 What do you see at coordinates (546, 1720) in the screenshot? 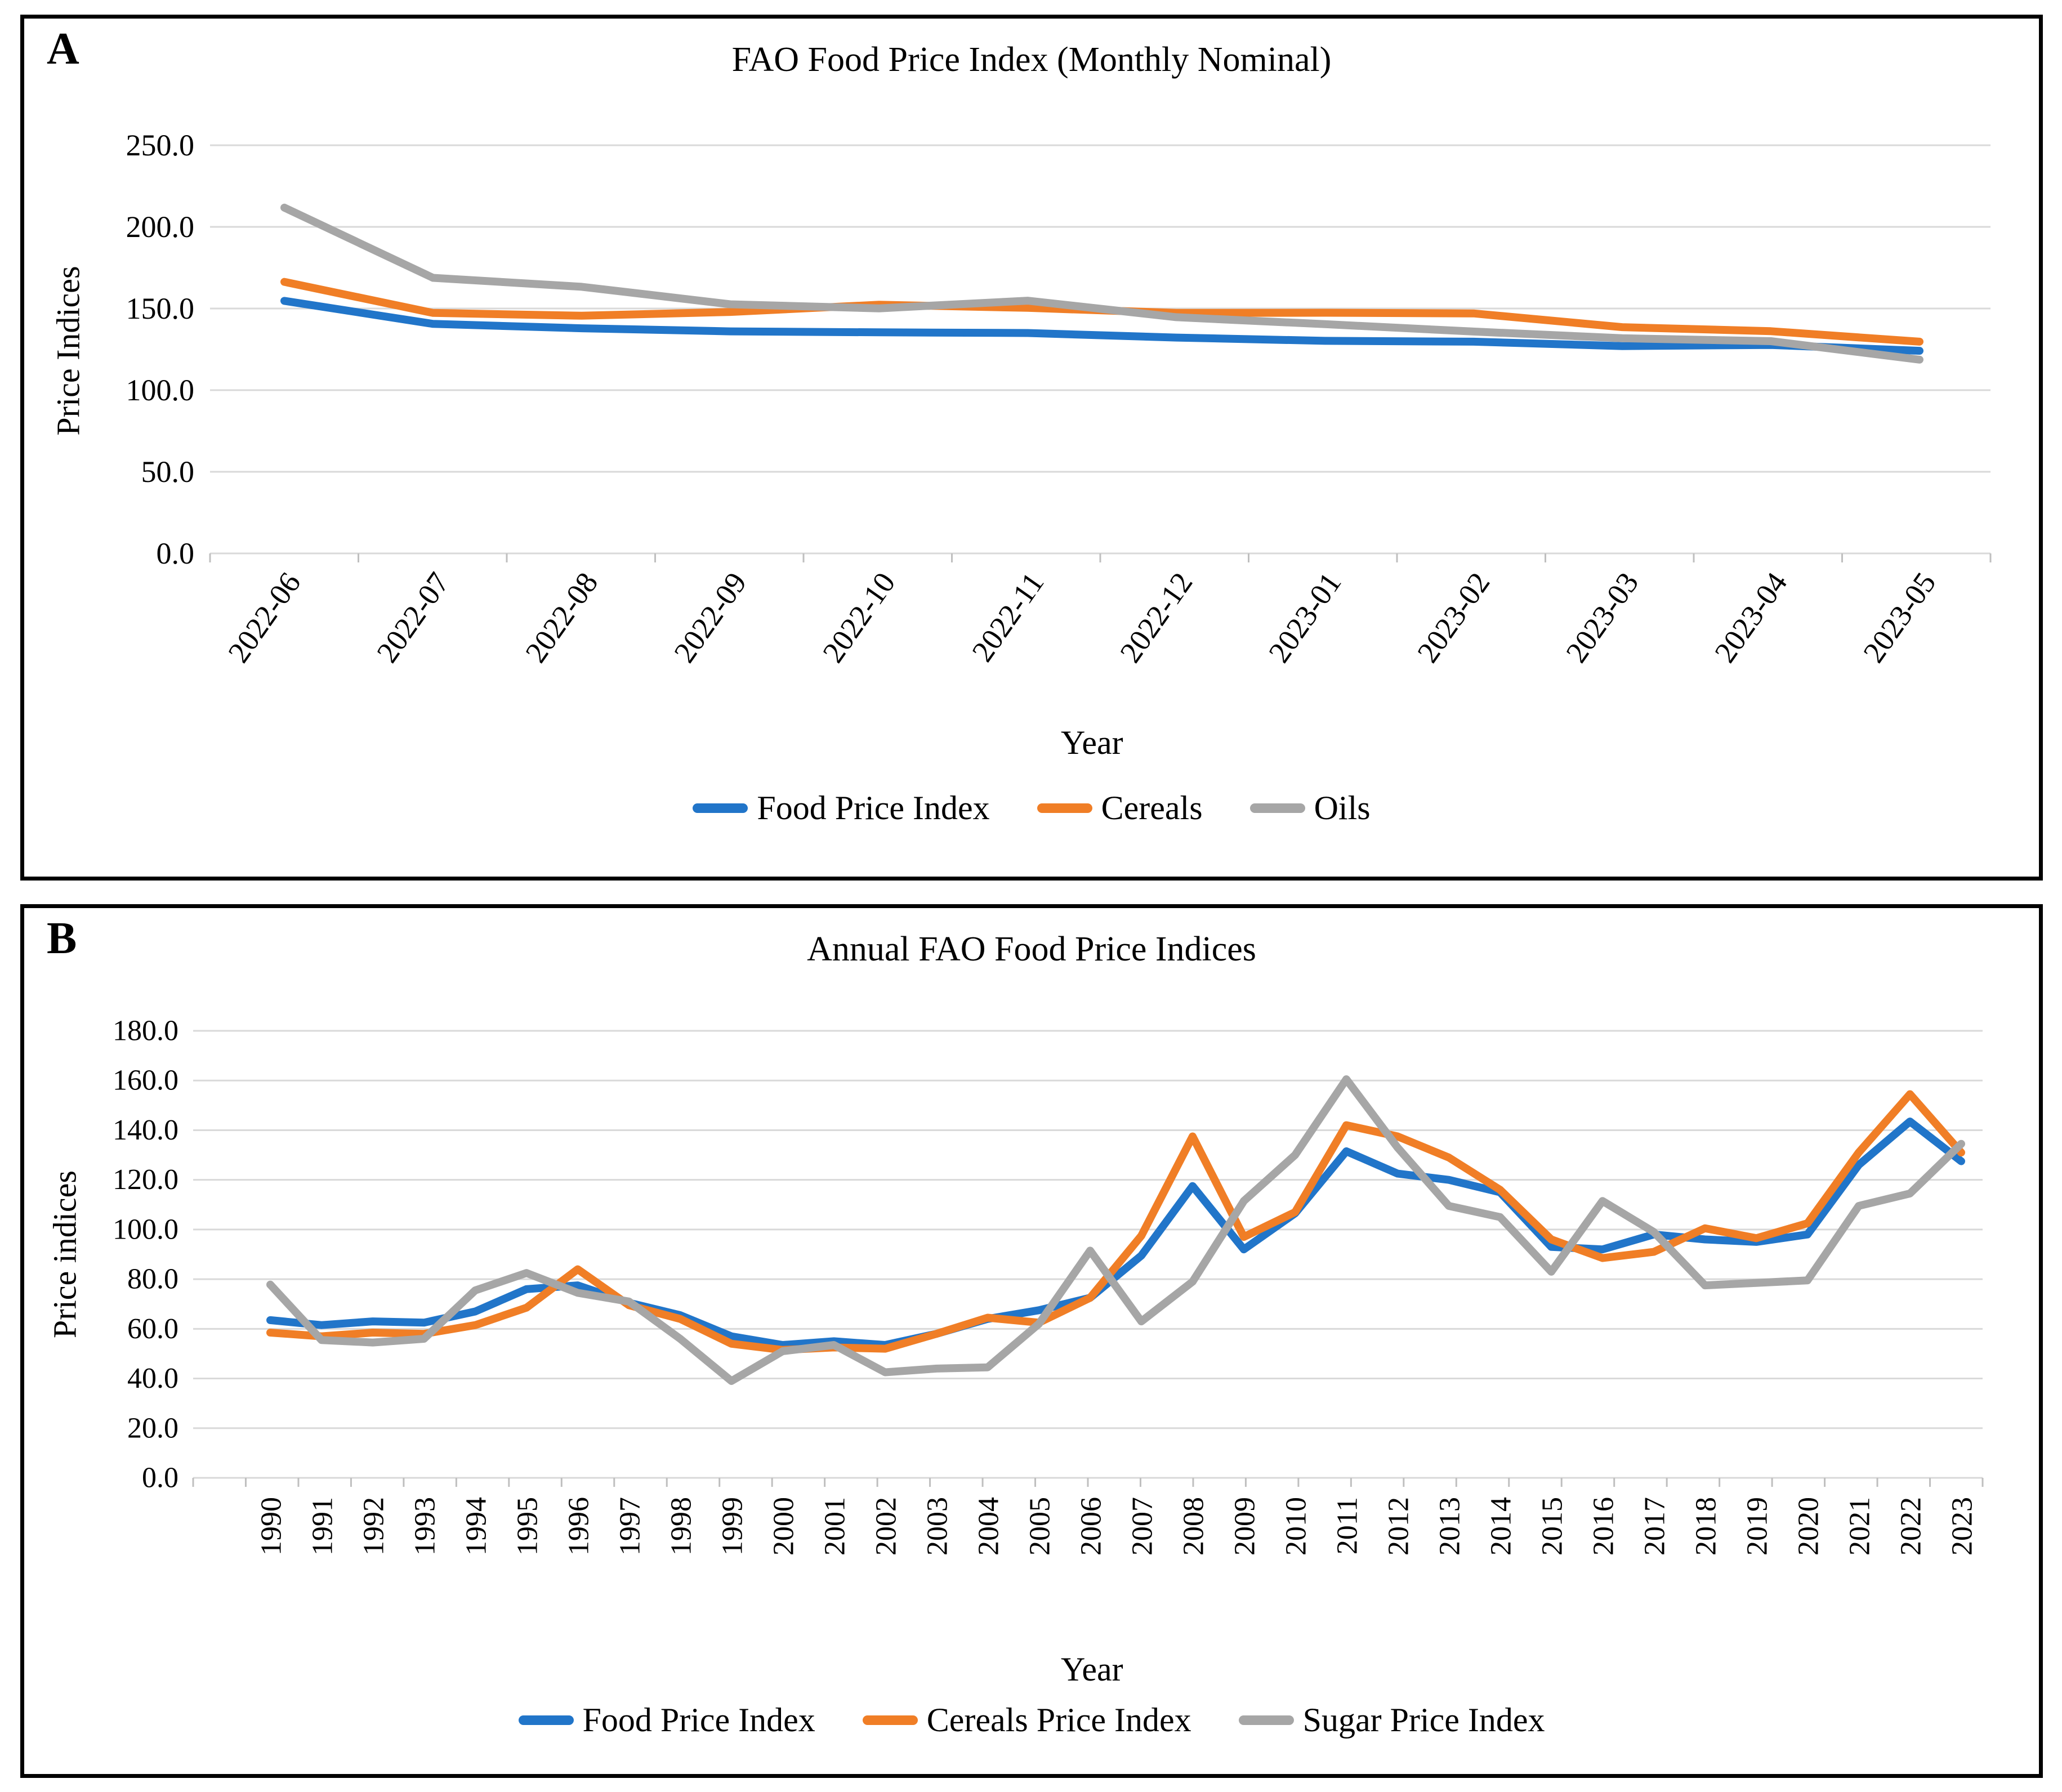
I see `legend-swatch-food-price-index-annual` at bounding box center [546, 1720].